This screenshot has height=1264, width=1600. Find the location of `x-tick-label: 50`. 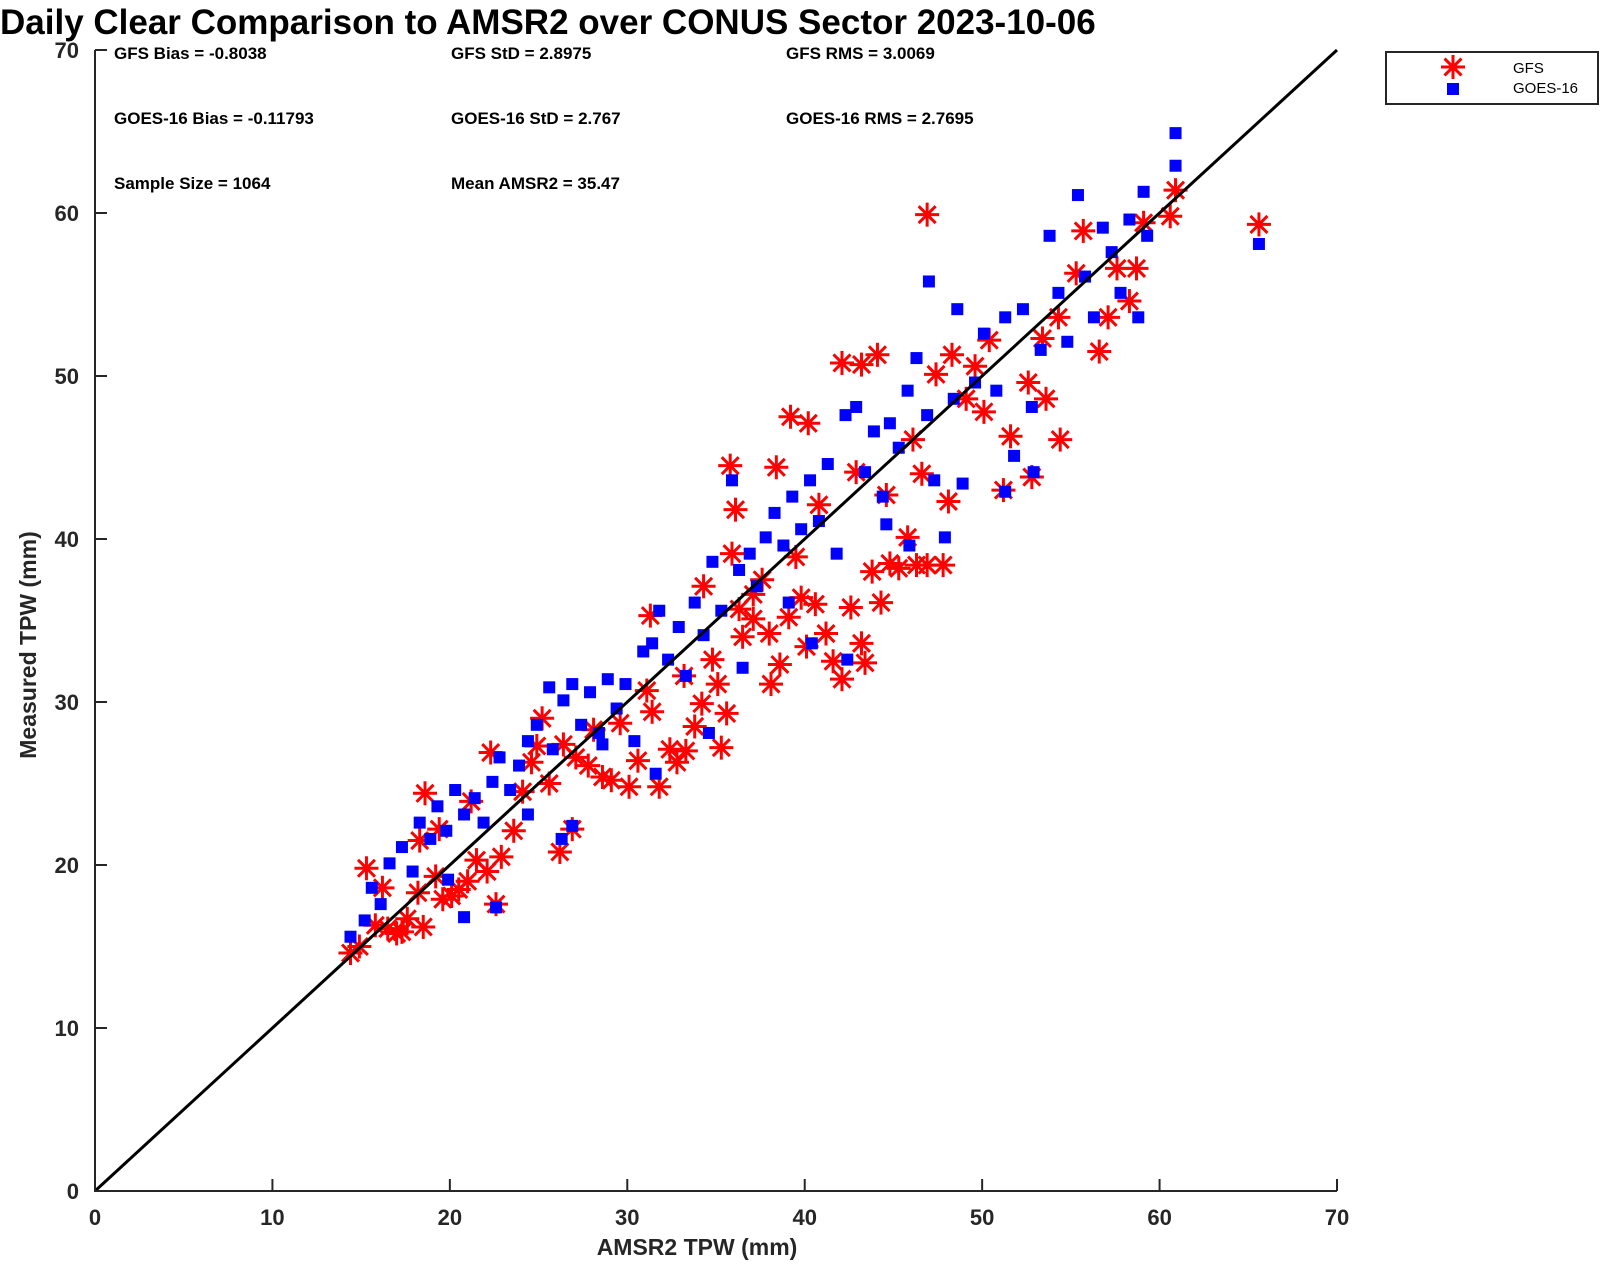

x-tick-label: 50 is located at coordinates (982, 1217).